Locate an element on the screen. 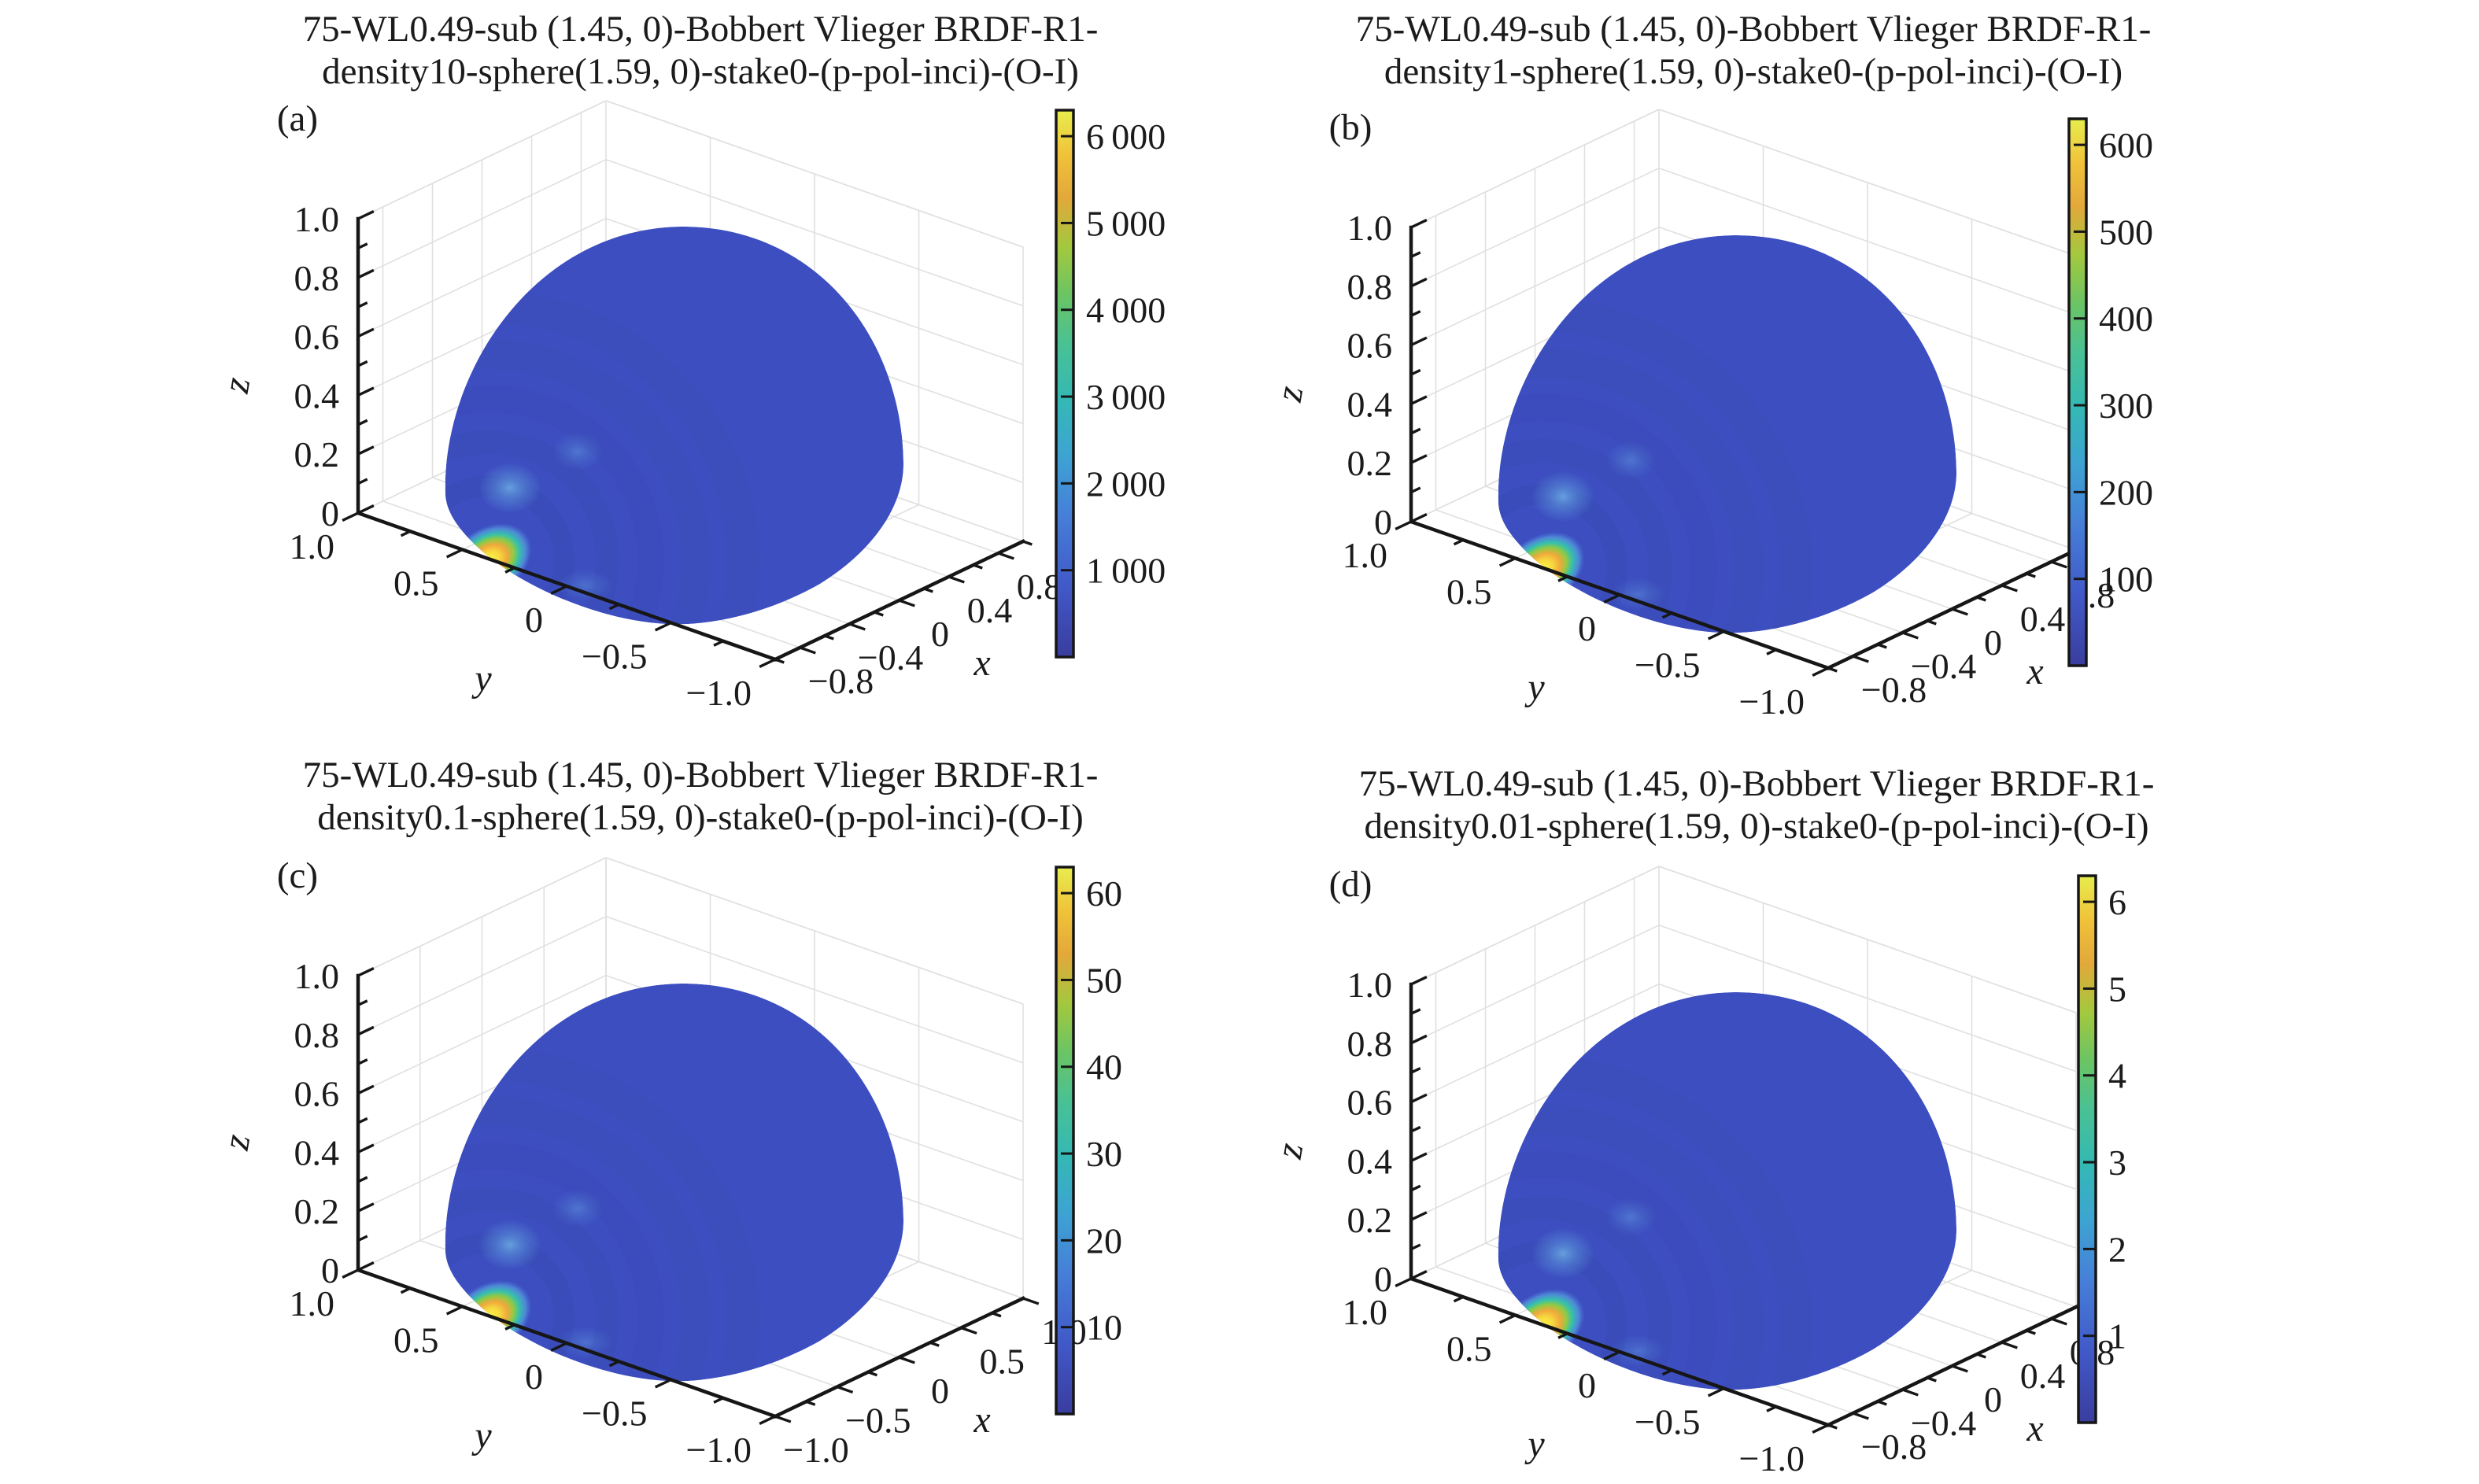 The width and height of the screenshot is (2479, 1484). colorbar-tick-label: 5 000 is located at coordinates (1126, 223).